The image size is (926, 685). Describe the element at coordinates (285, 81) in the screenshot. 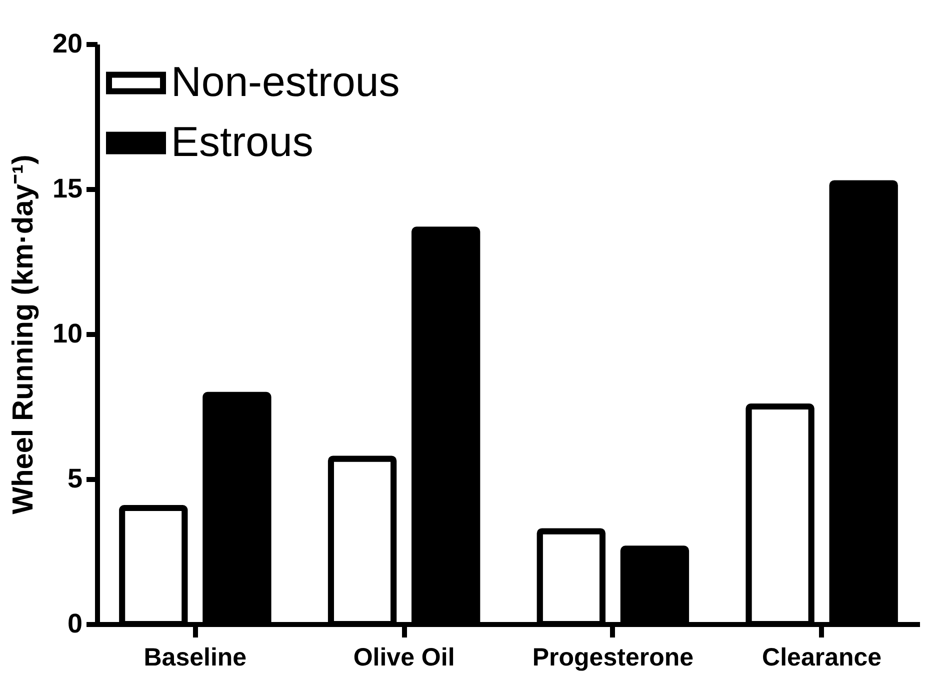

I see `legend-label: Non-estrous` at that location.